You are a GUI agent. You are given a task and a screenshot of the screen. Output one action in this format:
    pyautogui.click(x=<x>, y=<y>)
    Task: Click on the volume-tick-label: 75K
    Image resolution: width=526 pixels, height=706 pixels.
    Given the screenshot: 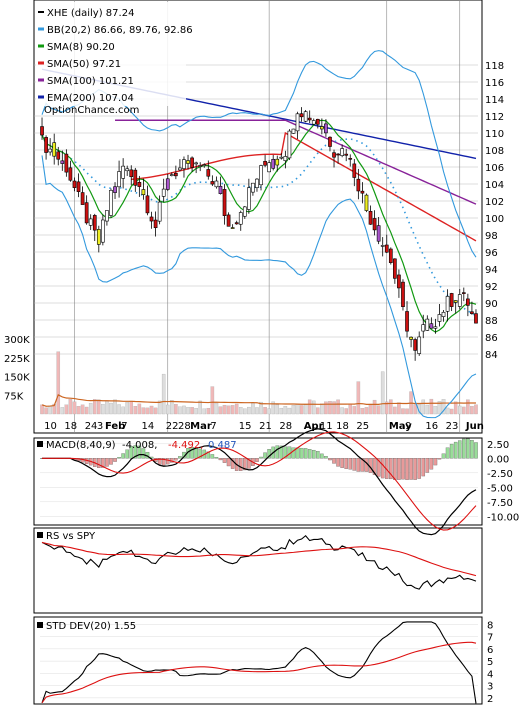 What is the action you would take?
    pyautogui.click(x=14, y=396)
    